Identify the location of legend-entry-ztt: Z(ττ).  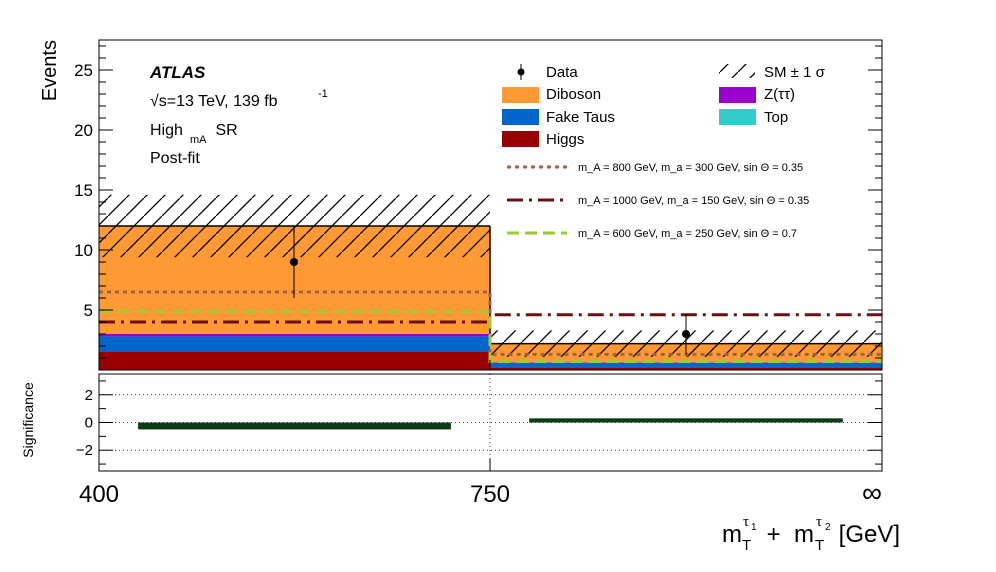
(757, 94).